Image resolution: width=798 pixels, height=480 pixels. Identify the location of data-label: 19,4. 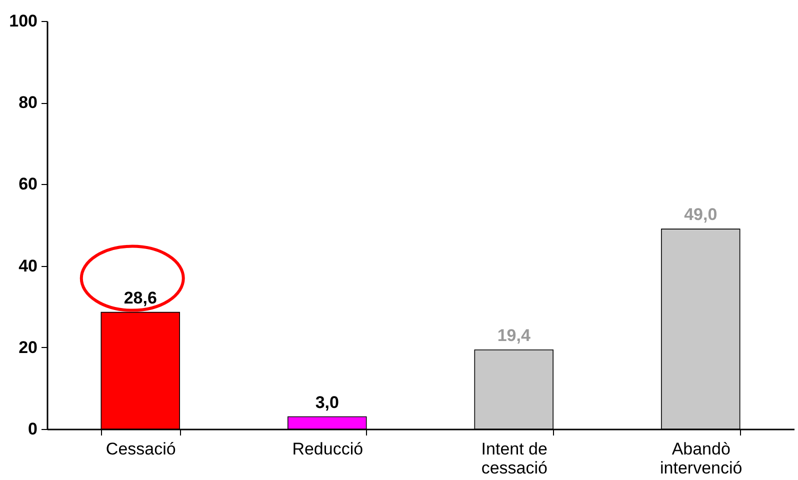
(514, 335).